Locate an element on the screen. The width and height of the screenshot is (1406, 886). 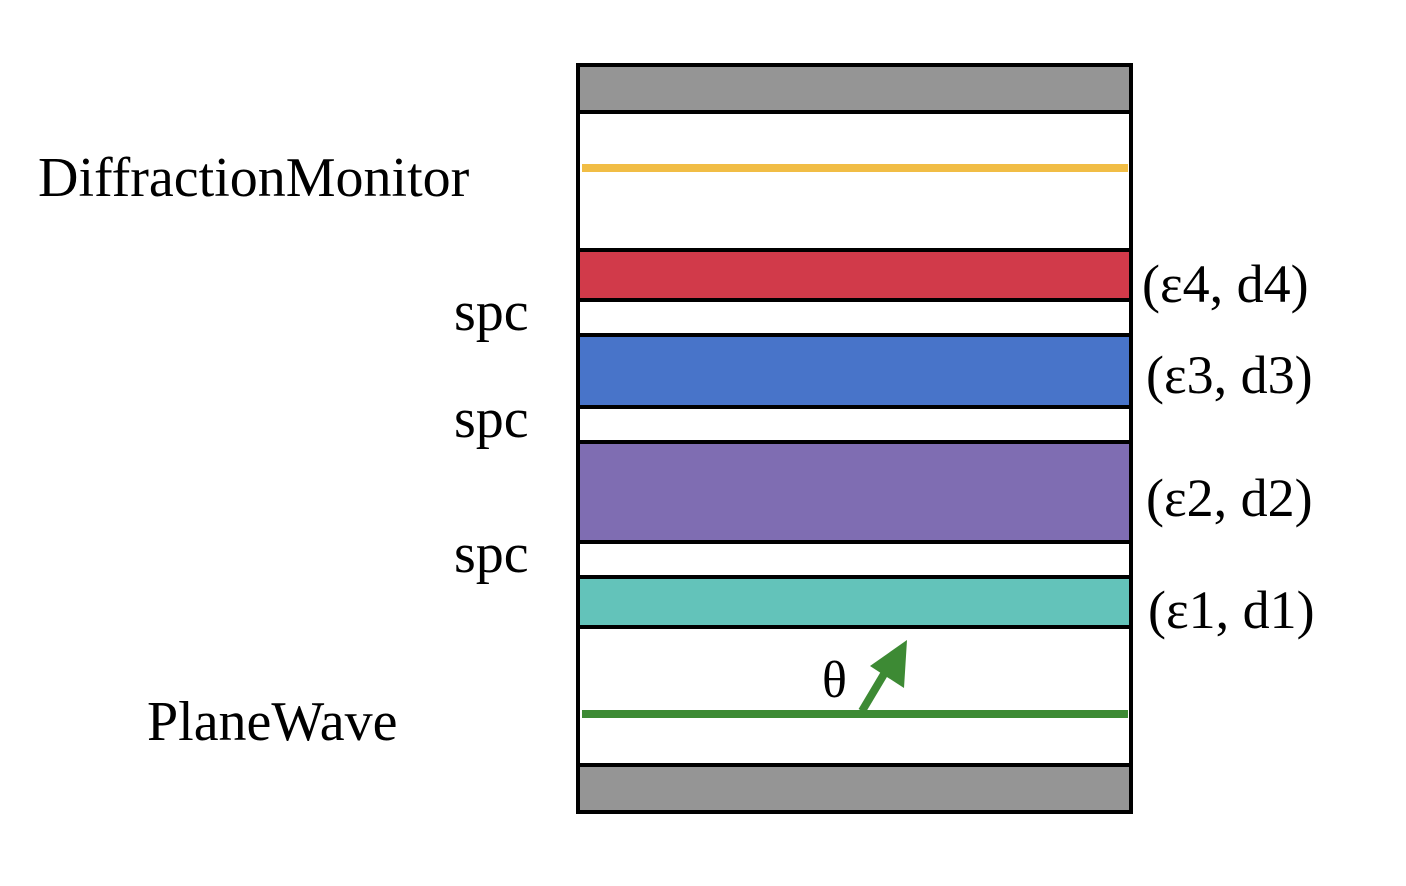
bottom-boundary-layer is located at coordinates (854, 788).